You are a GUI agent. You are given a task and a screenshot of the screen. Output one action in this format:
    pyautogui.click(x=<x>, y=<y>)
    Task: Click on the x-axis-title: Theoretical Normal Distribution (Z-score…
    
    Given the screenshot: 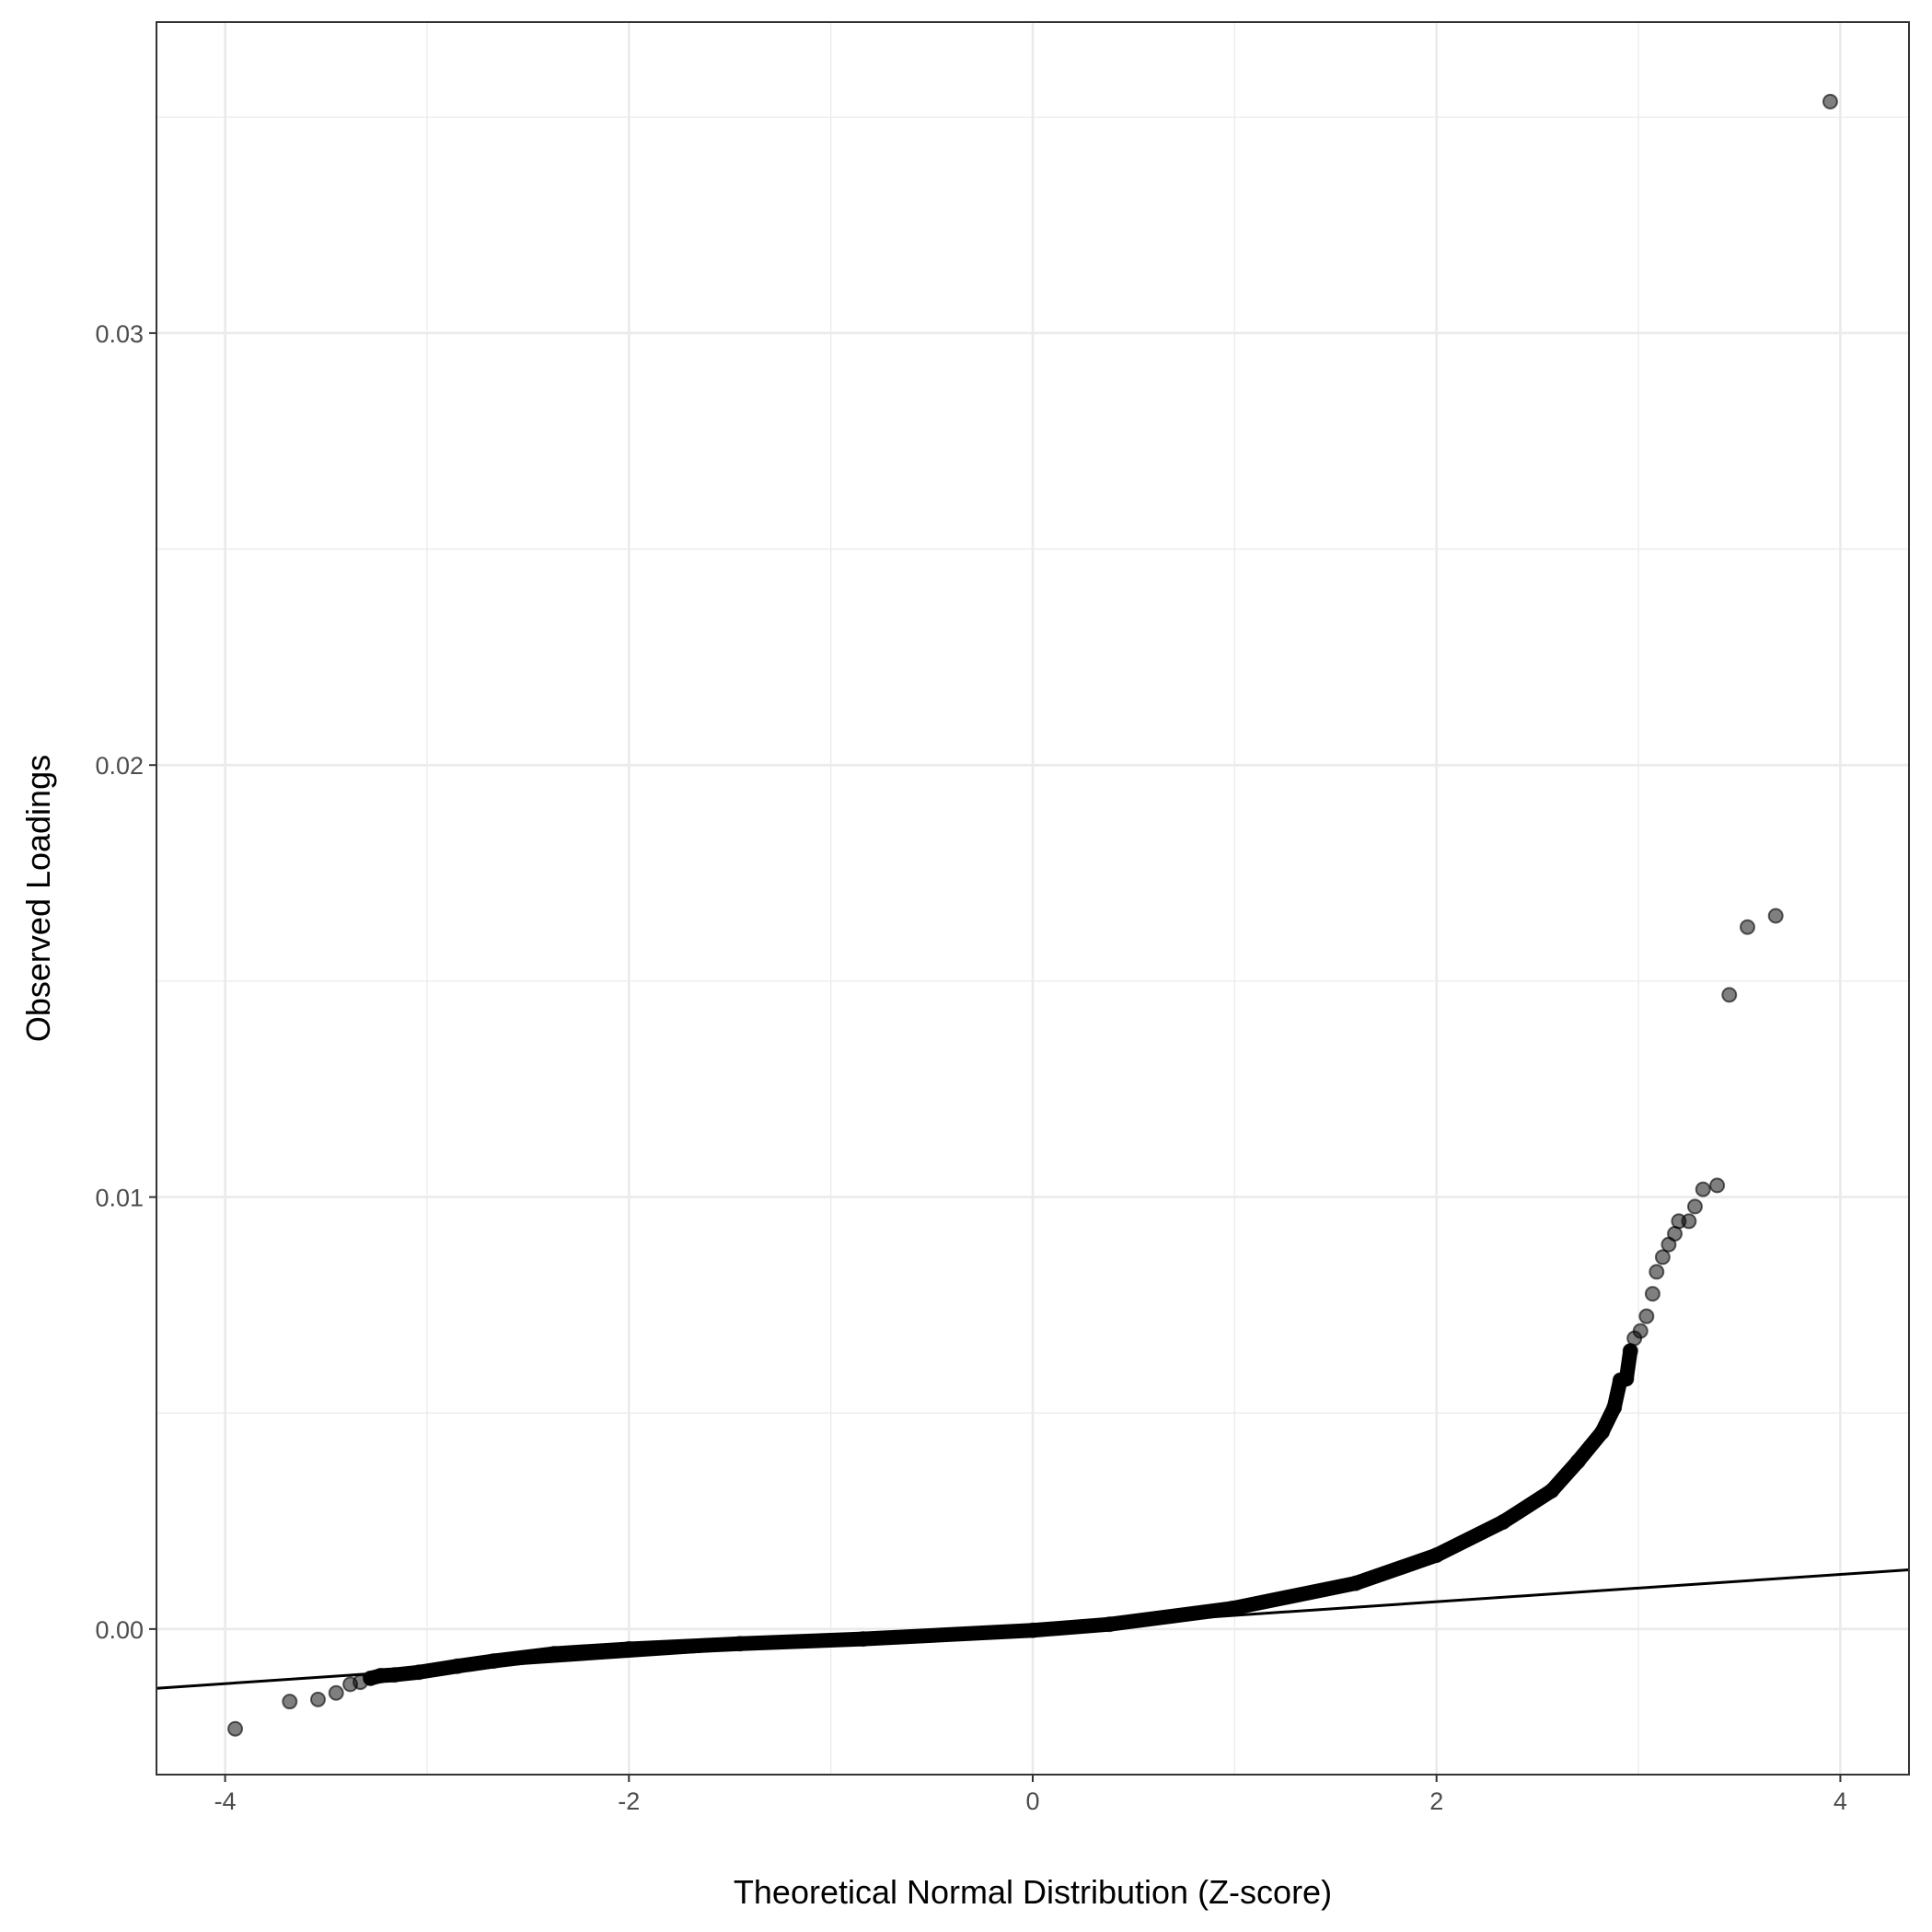 What is the action you would take?
    pyautogui.click(x=1033, y=1892)
    